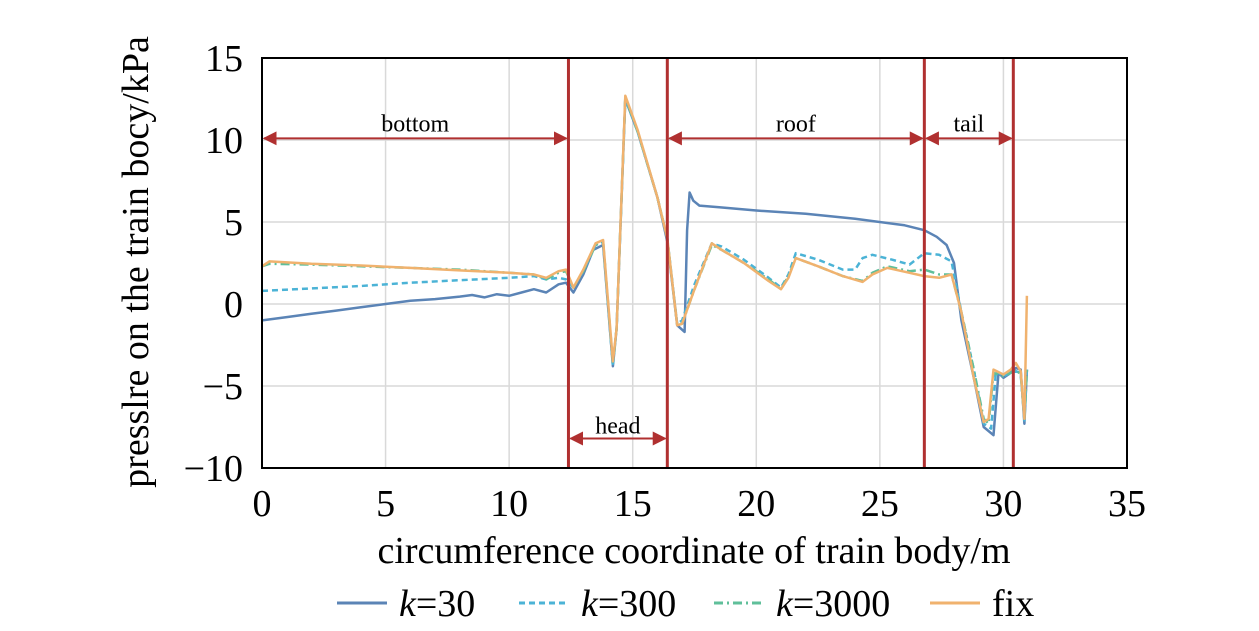 Image resolution: width=1259 pixels, height=631 pixels. I want to click on x-tick-label: 5, so click(385, 504).